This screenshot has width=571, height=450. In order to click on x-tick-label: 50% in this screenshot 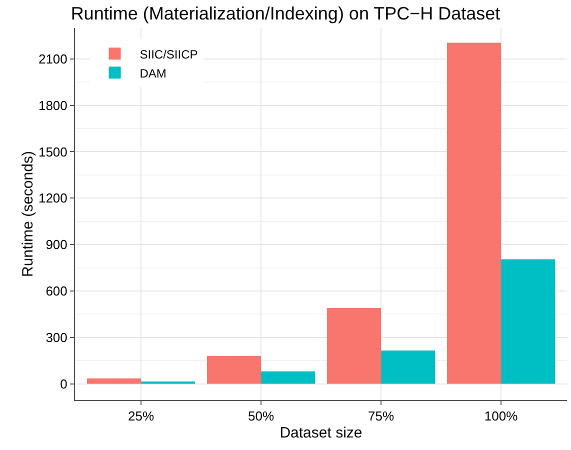, I will do `click(261, 416)`.